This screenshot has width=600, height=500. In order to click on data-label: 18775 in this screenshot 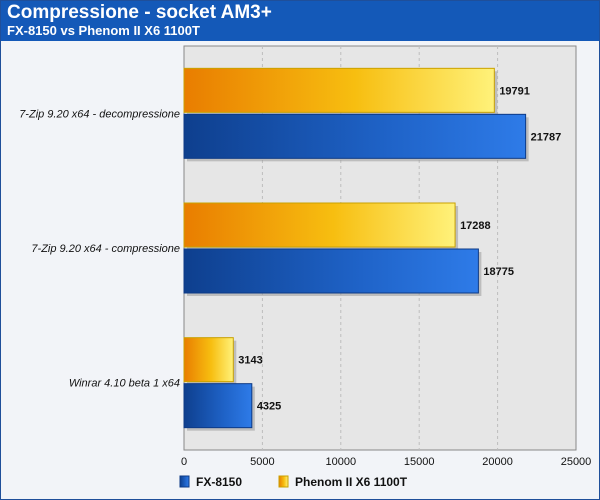, I will do `click(498, 272)`.